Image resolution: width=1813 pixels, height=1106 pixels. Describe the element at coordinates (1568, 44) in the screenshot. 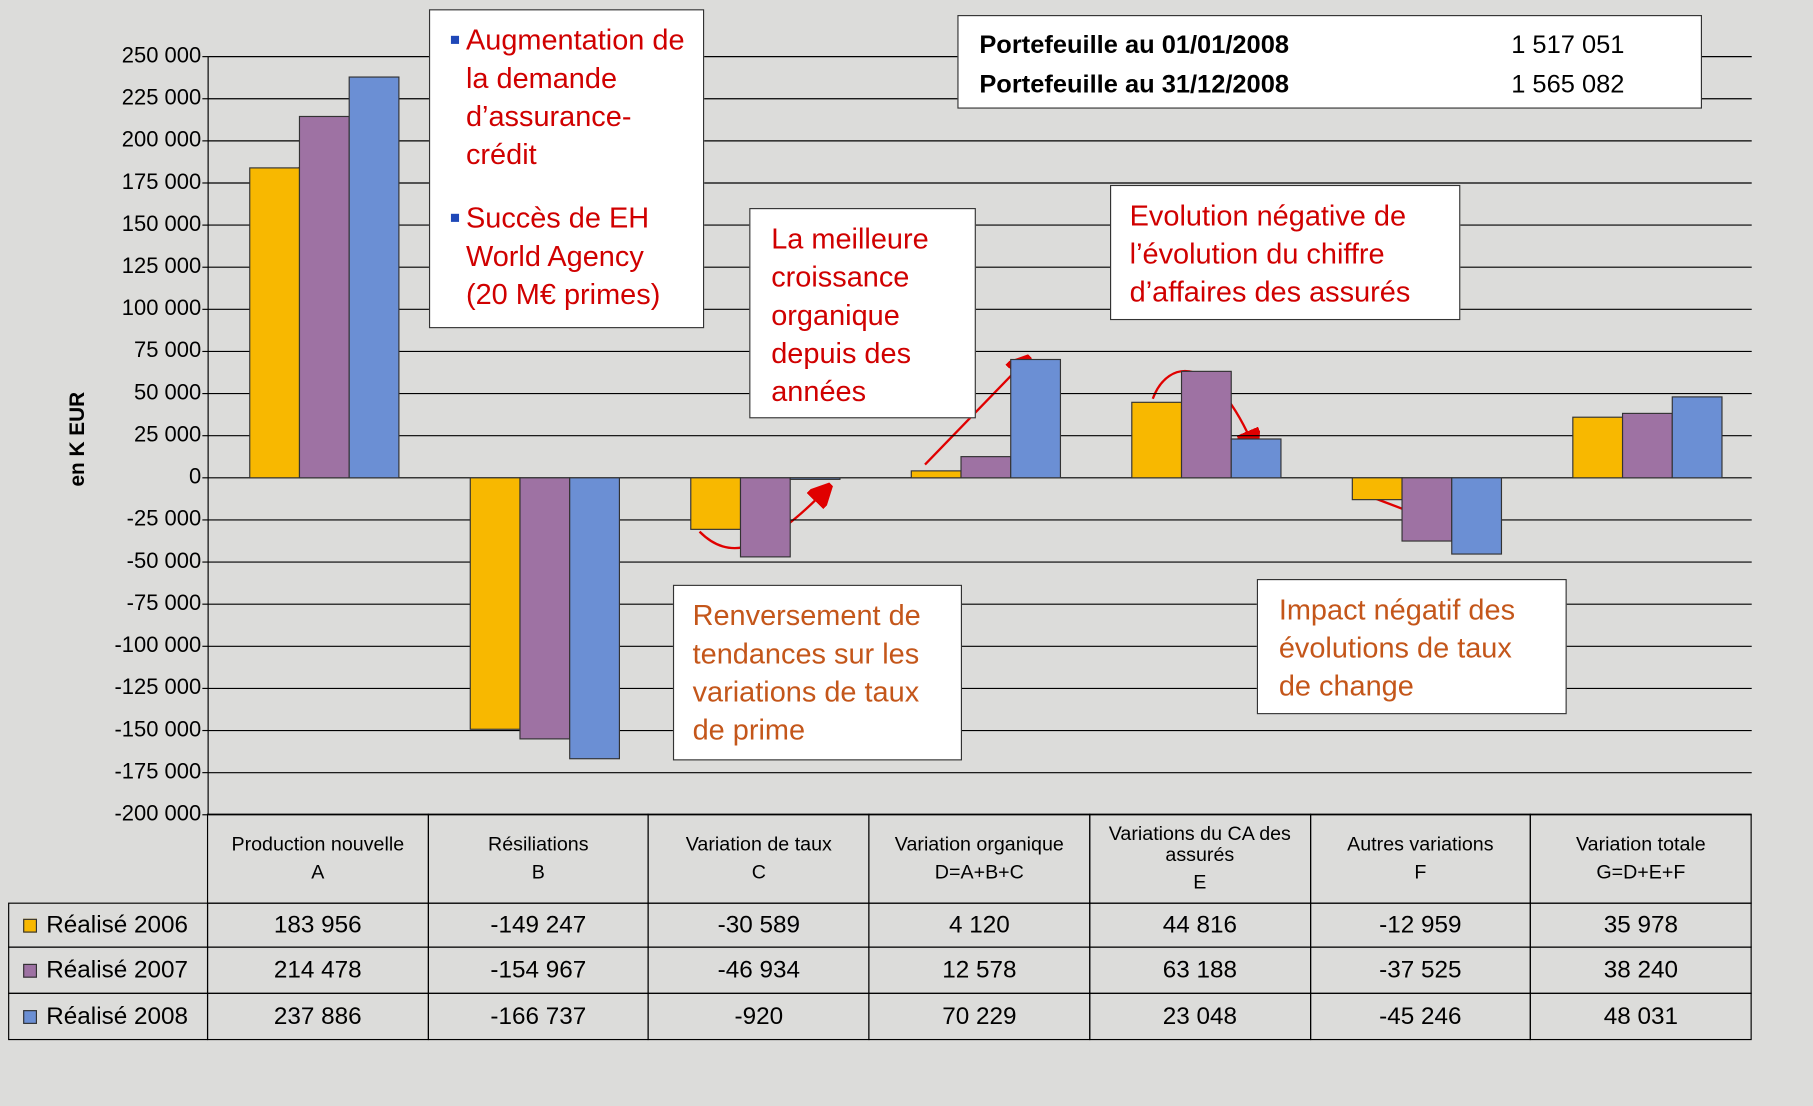

I see `portfolio-value: 1 517 051` at that location.